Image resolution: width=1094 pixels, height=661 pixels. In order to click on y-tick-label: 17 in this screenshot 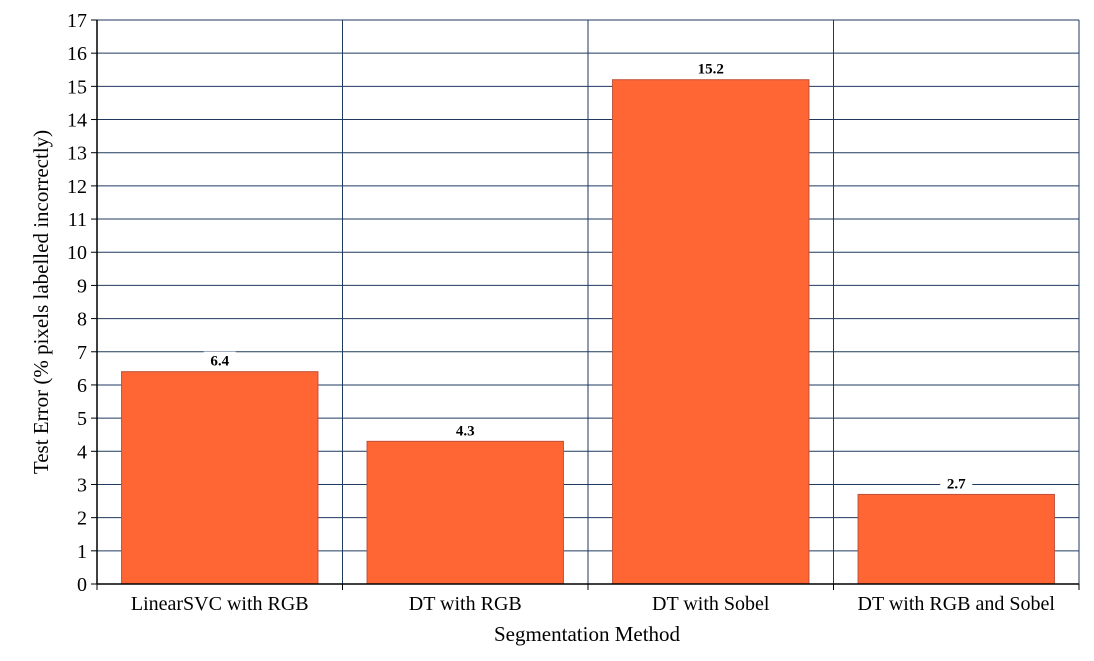, I will do `click(77, 21)`.